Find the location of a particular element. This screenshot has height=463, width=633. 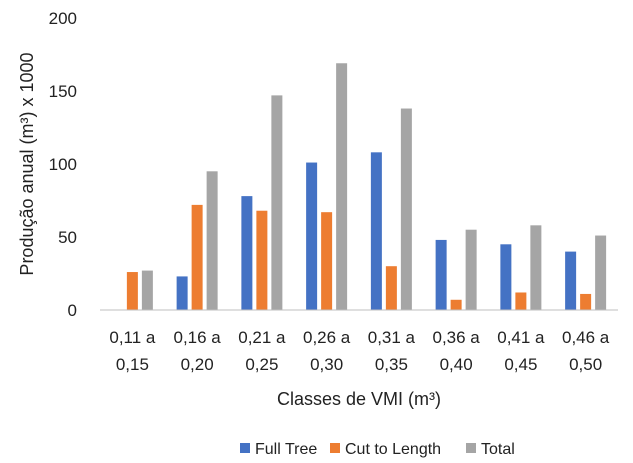

x-tick-label: 0,41 a is located at coordinates (521, 337).